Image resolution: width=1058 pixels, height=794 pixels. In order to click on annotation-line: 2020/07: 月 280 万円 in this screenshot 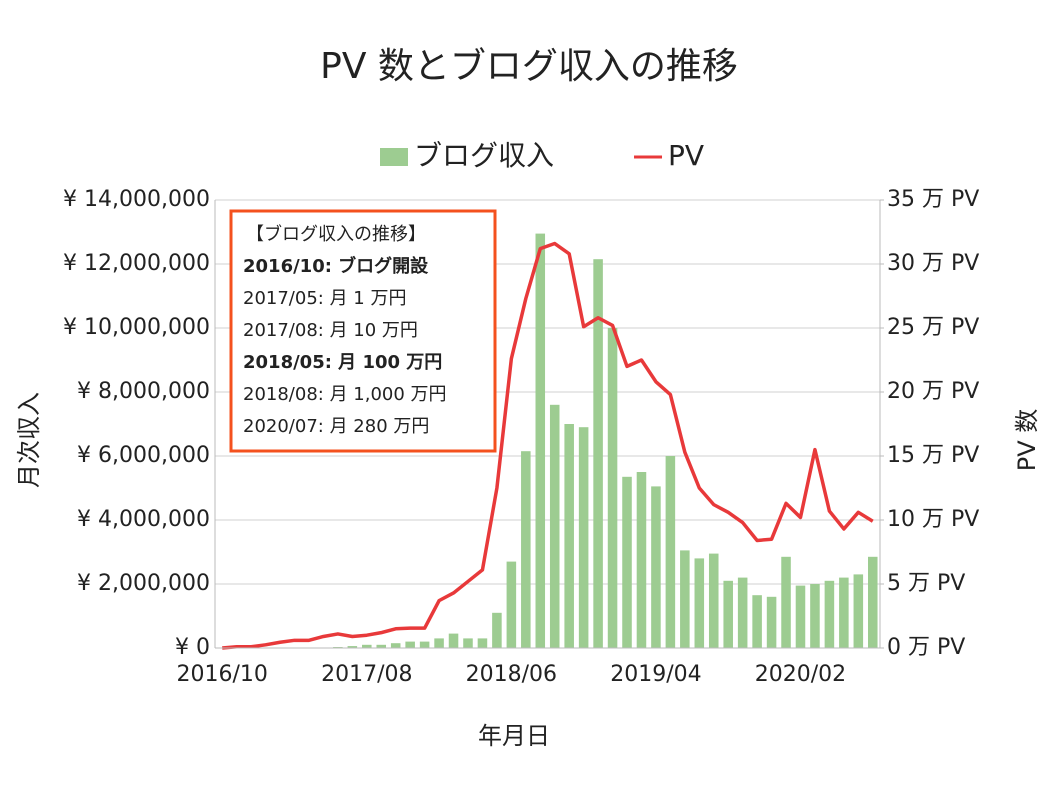, I will do `click(336, 426)`.